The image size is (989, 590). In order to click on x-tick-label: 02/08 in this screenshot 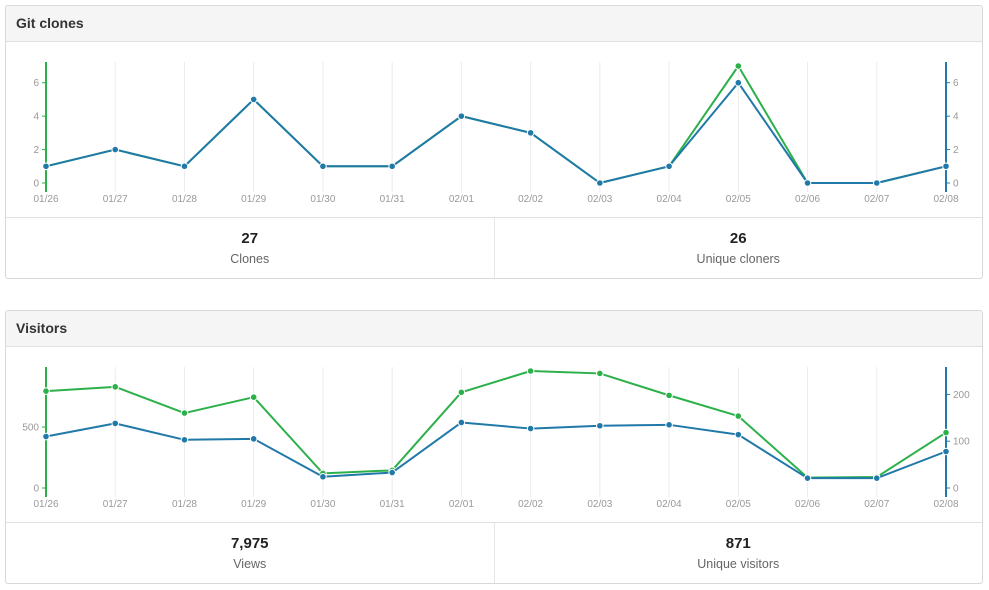, I will do `click(945, 504)`.